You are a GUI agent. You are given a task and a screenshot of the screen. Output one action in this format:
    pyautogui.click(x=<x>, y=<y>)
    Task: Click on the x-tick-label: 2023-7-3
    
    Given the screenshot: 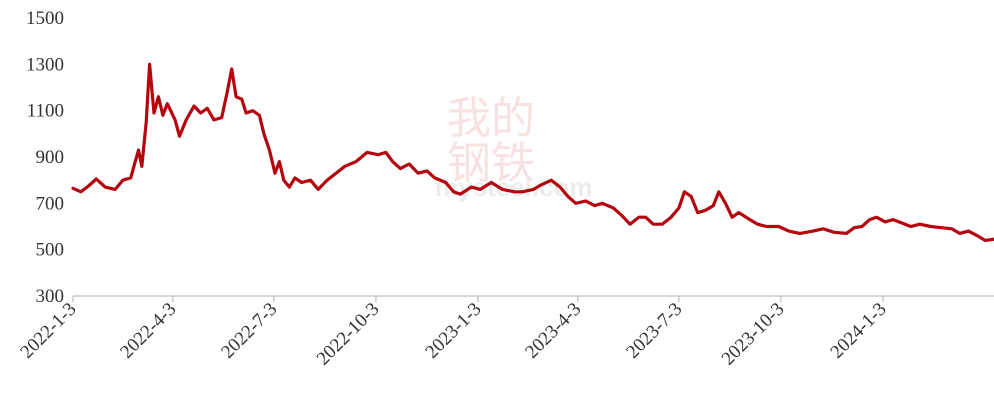 What is the action you would take?
    pyautogui.click(x=654, y=331)
    